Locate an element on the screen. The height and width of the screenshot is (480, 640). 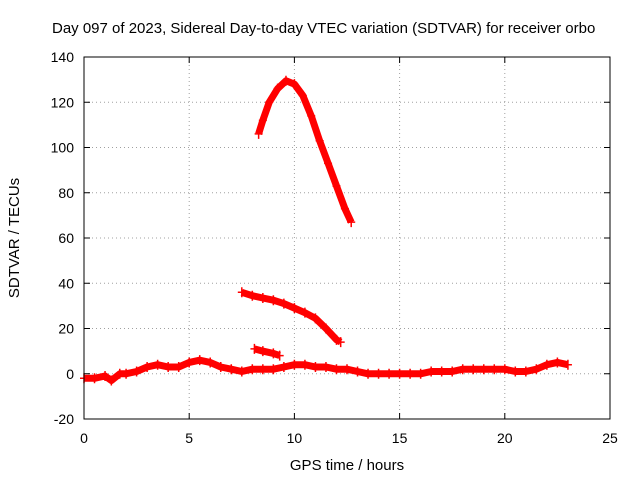
series-trace-arc-low is located at coordinates (267, 352).